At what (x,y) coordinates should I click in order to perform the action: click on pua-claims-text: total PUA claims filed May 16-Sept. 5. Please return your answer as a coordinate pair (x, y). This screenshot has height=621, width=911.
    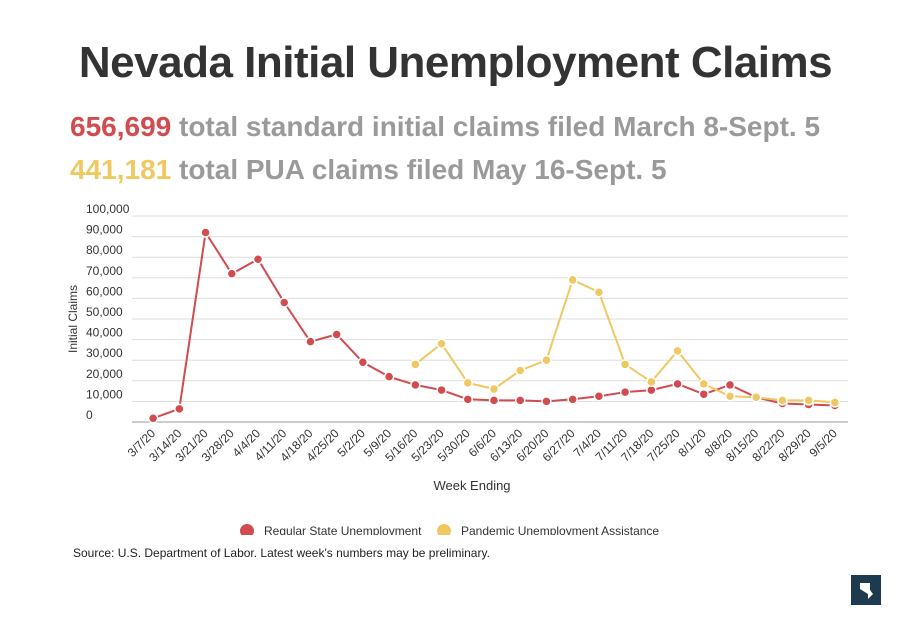
    Looking at the image, I should click on (423, 169).